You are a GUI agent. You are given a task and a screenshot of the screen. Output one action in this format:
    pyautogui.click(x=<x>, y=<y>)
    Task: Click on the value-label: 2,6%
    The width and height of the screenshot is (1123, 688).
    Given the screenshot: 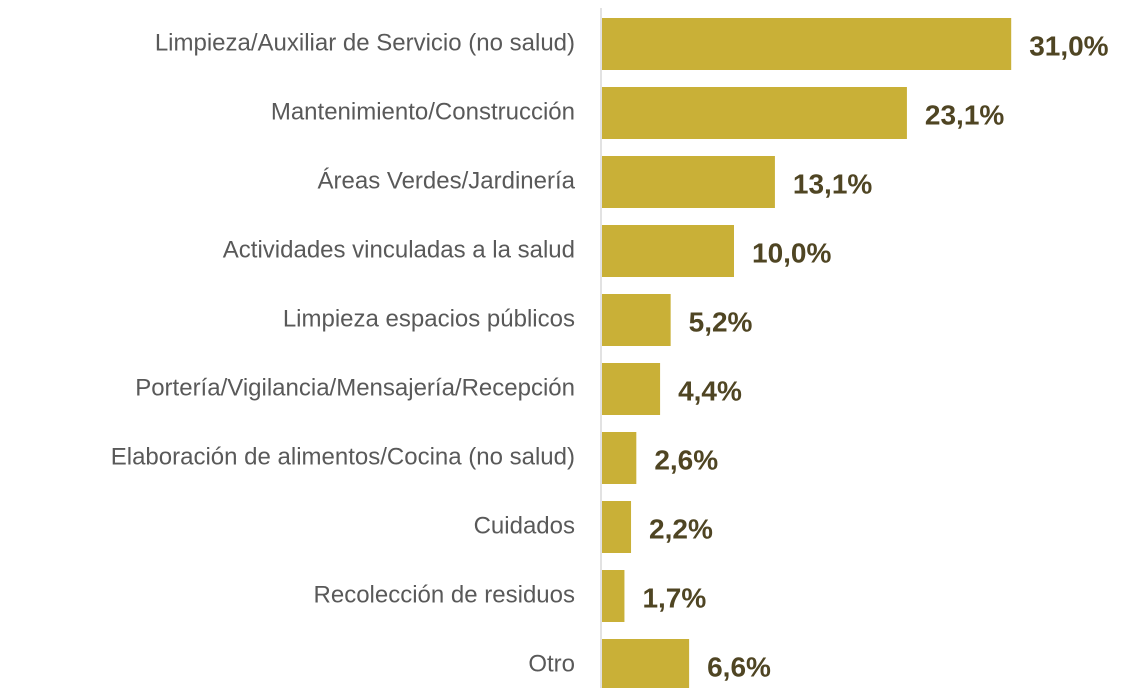 What is the action you would take?
    pyautogui.click(x=686, y=459)
    